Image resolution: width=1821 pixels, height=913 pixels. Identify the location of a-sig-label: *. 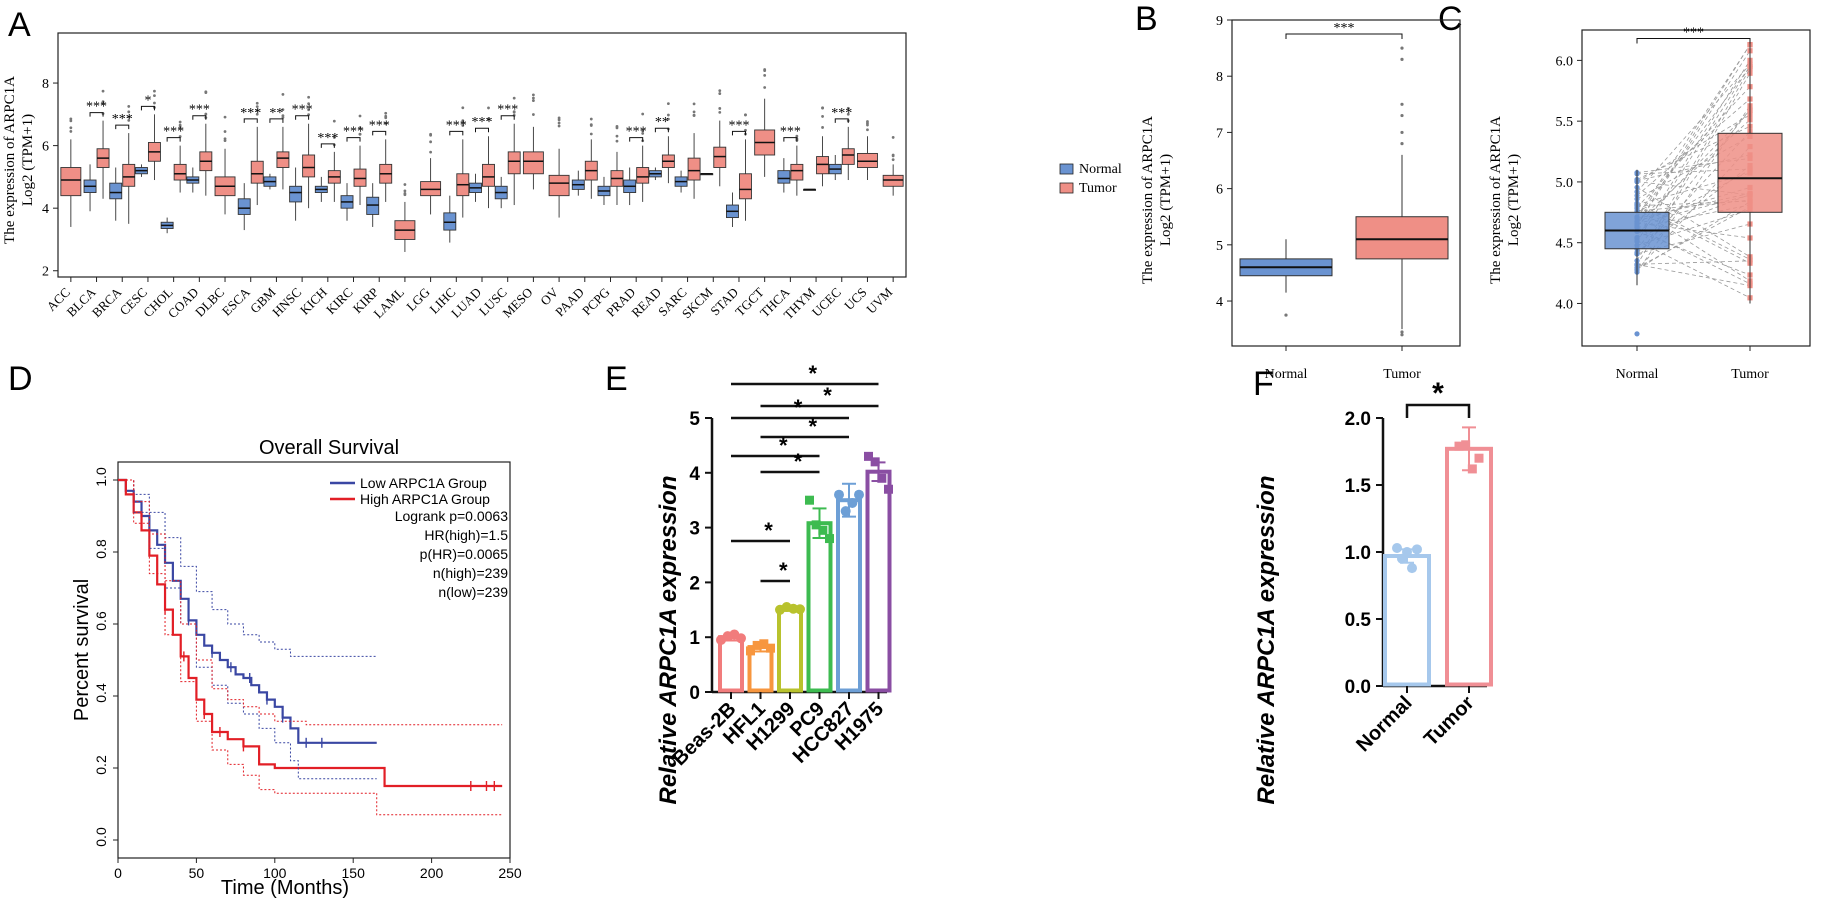
(147, 100).